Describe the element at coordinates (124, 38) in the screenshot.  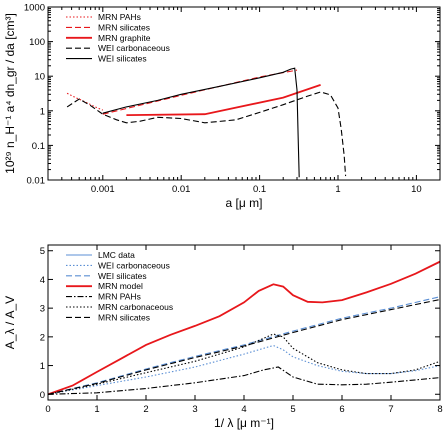
I see `chart-1-legend-label: MRN graphite` at that location.